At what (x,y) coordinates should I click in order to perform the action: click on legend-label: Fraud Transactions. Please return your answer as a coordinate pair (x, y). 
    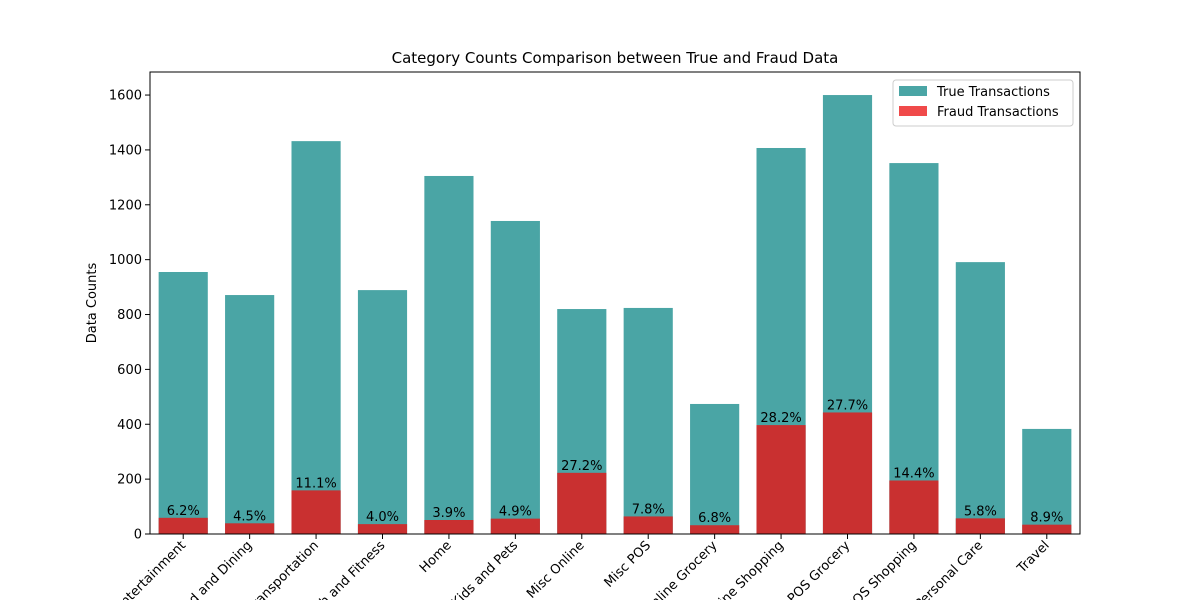
    Looking at the image, I should click on (998, 112).